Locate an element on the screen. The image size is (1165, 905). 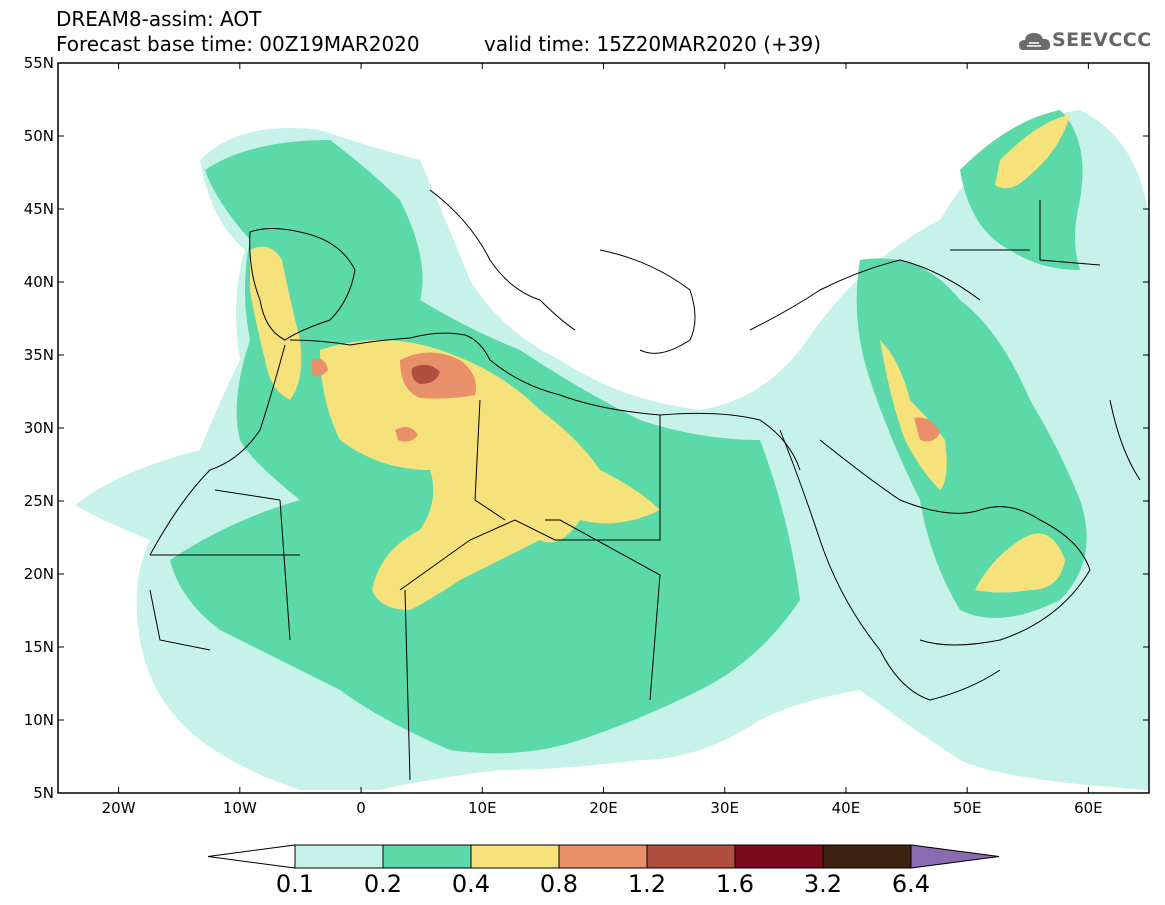
lat-label: 55N is located at coordinates (39, 63).